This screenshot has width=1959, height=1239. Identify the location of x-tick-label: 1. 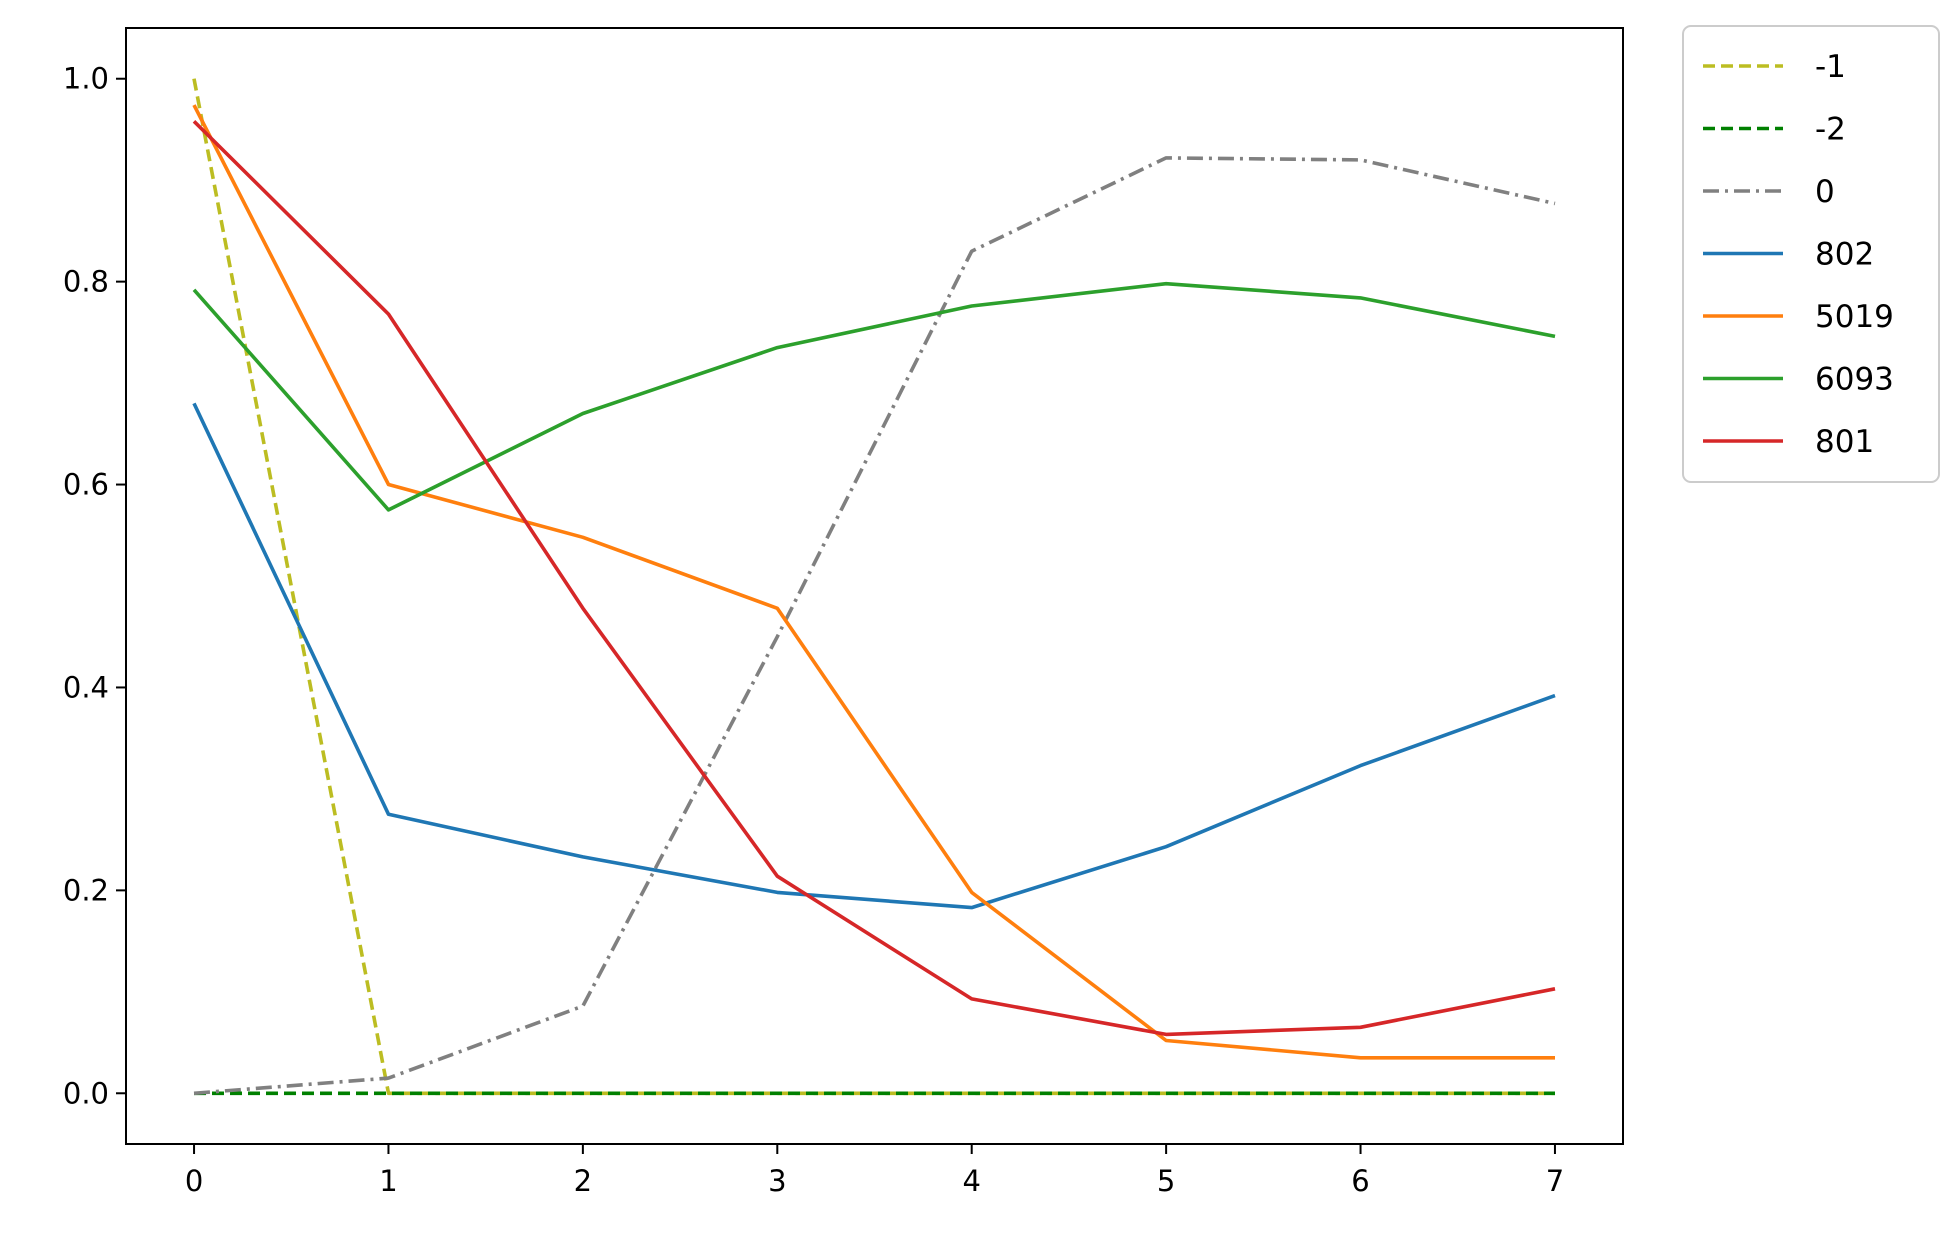
(388, 1181).